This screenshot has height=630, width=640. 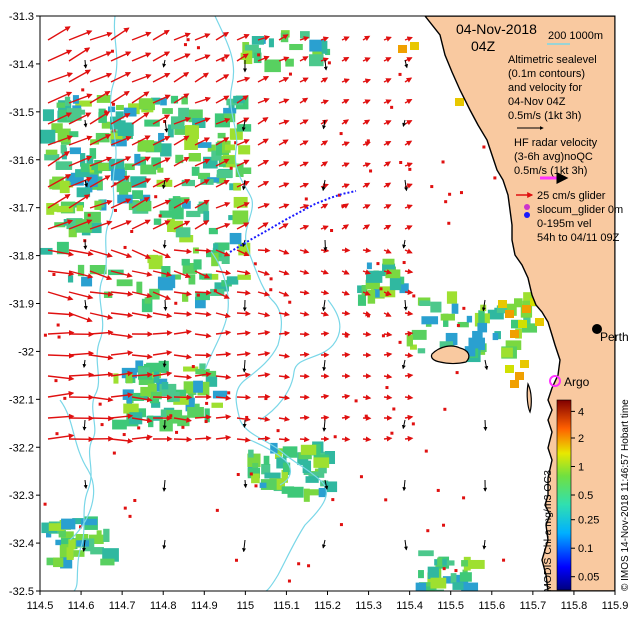 What do you see at coordinates (585, 549) in the screenshot?
I see `colorbar-tick-label: 0.1` at bounding box center [585, 549].